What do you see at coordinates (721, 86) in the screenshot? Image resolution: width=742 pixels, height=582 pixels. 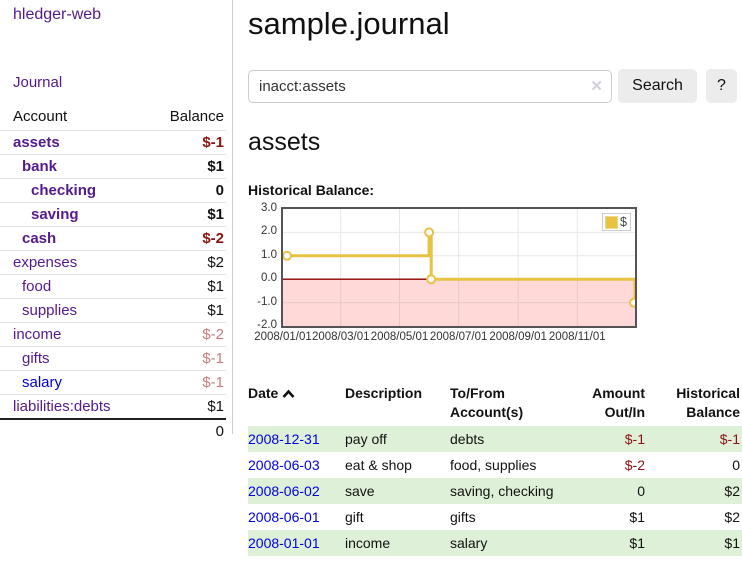 I see `help-button: ?` at bounding box center [721, 86].